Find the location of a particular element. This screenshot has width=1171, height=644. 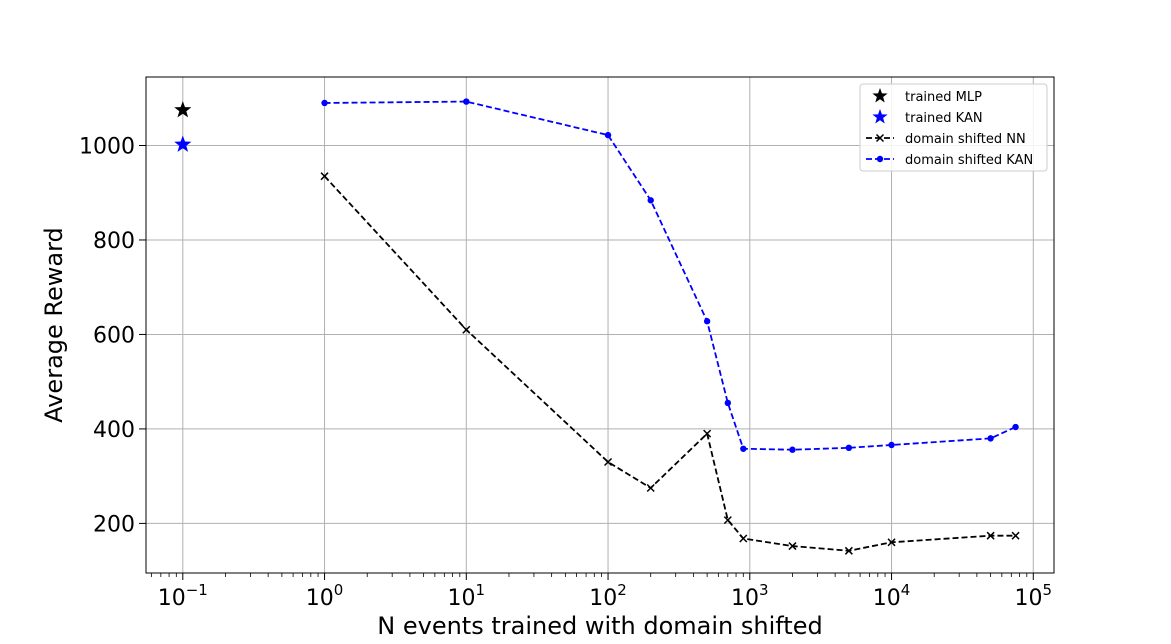

x-tick-exponent: 5 is located at coordinates (1048, 590).